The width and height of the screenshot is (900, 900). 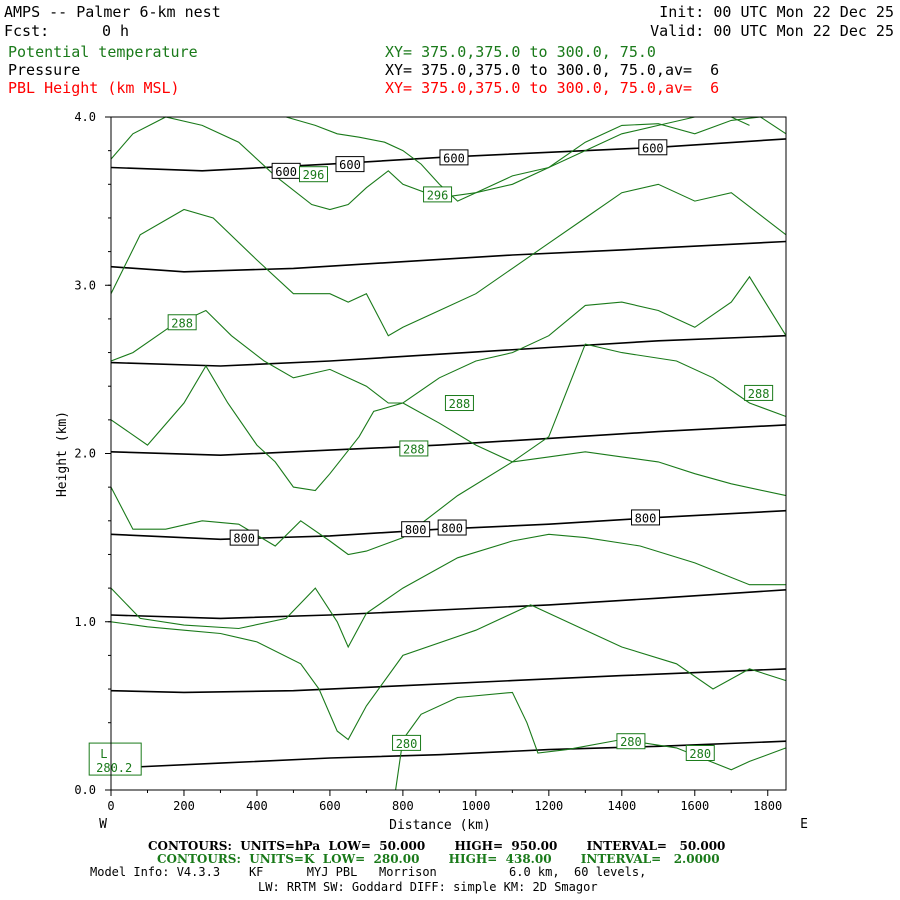 I want to click on x-tick-label: 200, so click(x=184, y=806).